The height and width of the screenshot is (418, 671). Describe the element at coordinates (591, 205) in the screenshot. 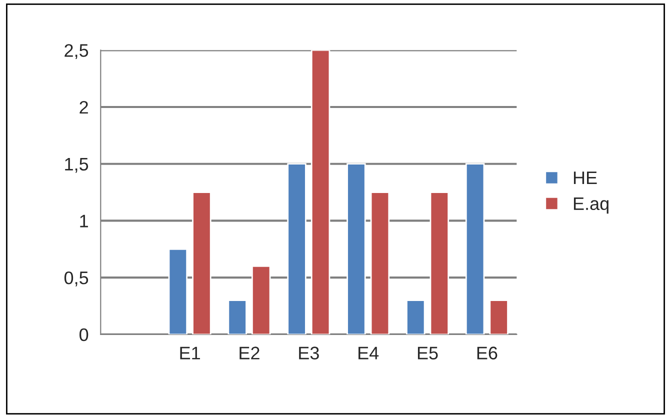

I see `legend-label: E.aq` at that location.